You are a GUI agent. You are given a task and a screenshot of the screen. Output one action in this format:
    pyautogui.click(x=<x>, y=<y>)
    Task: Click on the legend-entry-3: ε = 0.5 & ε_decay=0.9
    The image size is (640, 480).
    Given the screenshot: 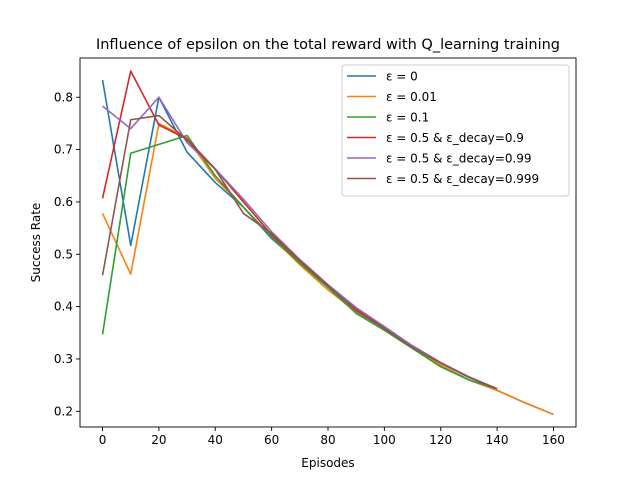 What is the action you would take?
    pyautogui.click(x=455, y=138)
    